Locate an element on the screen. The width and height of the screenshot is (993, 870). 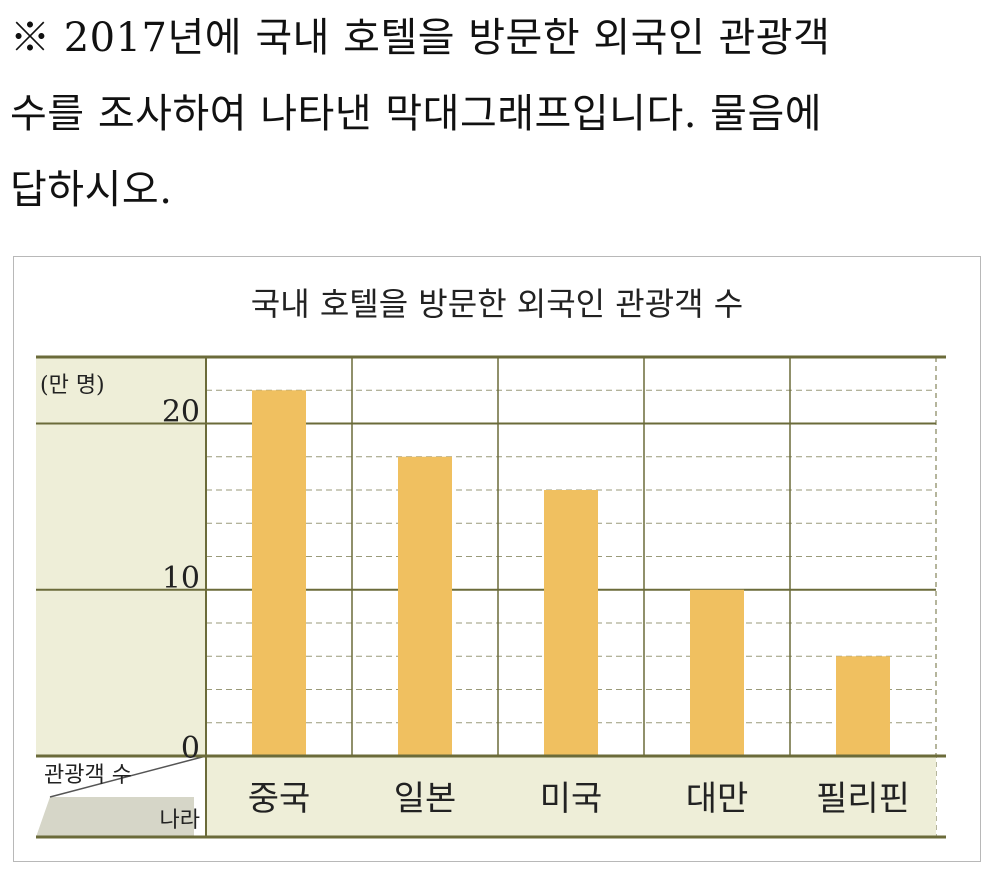
category-label: 미국 is located at coordinates (571, 799).